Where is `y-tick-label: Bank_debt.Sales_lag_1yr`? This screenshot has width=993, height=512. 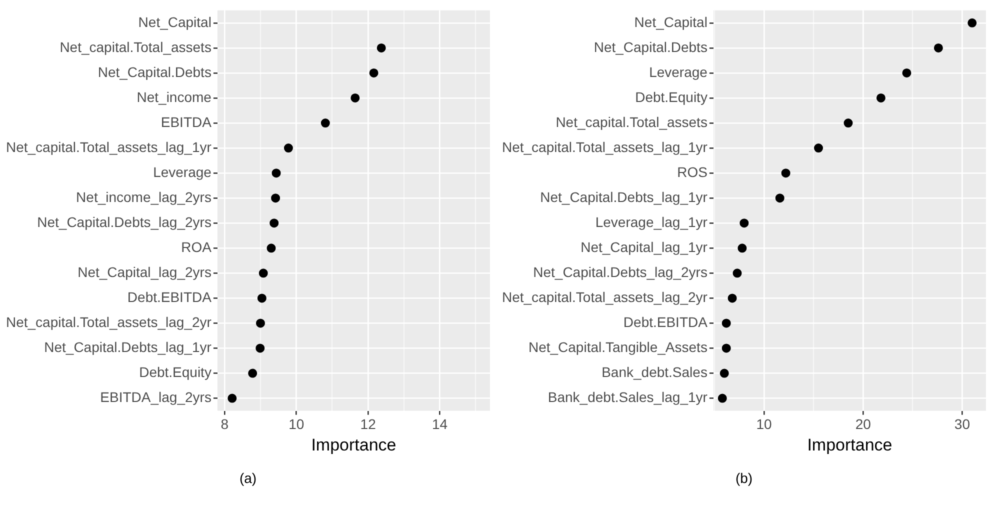
y-tick-label: Bank_debt.Sales_lag_1yr is located at coordinates (628, 397).